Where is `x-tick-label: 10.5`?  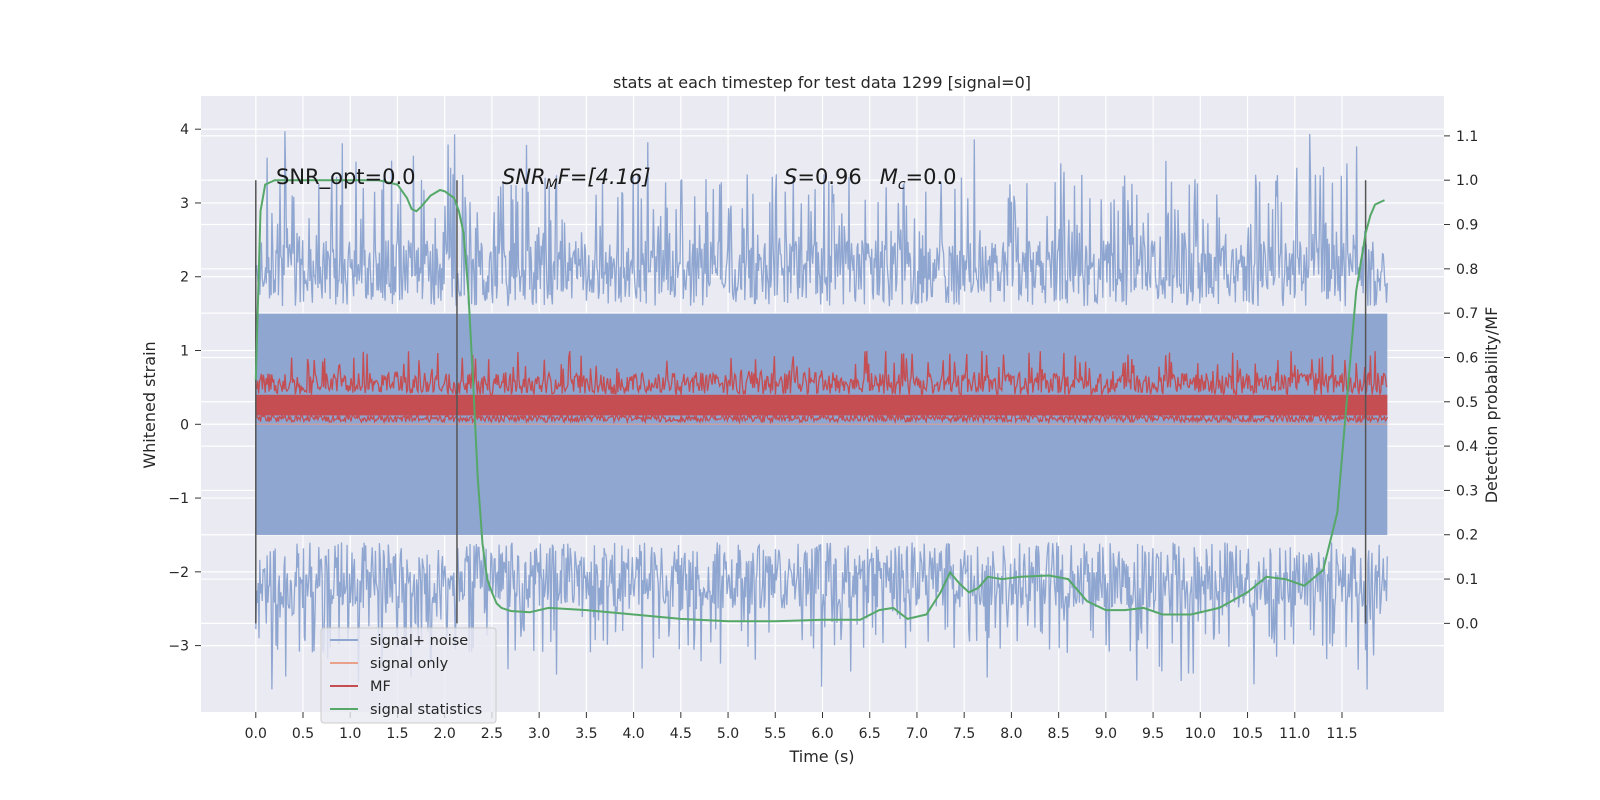
x-tick-label: 10.5 is located at coordinates (1247, 734).